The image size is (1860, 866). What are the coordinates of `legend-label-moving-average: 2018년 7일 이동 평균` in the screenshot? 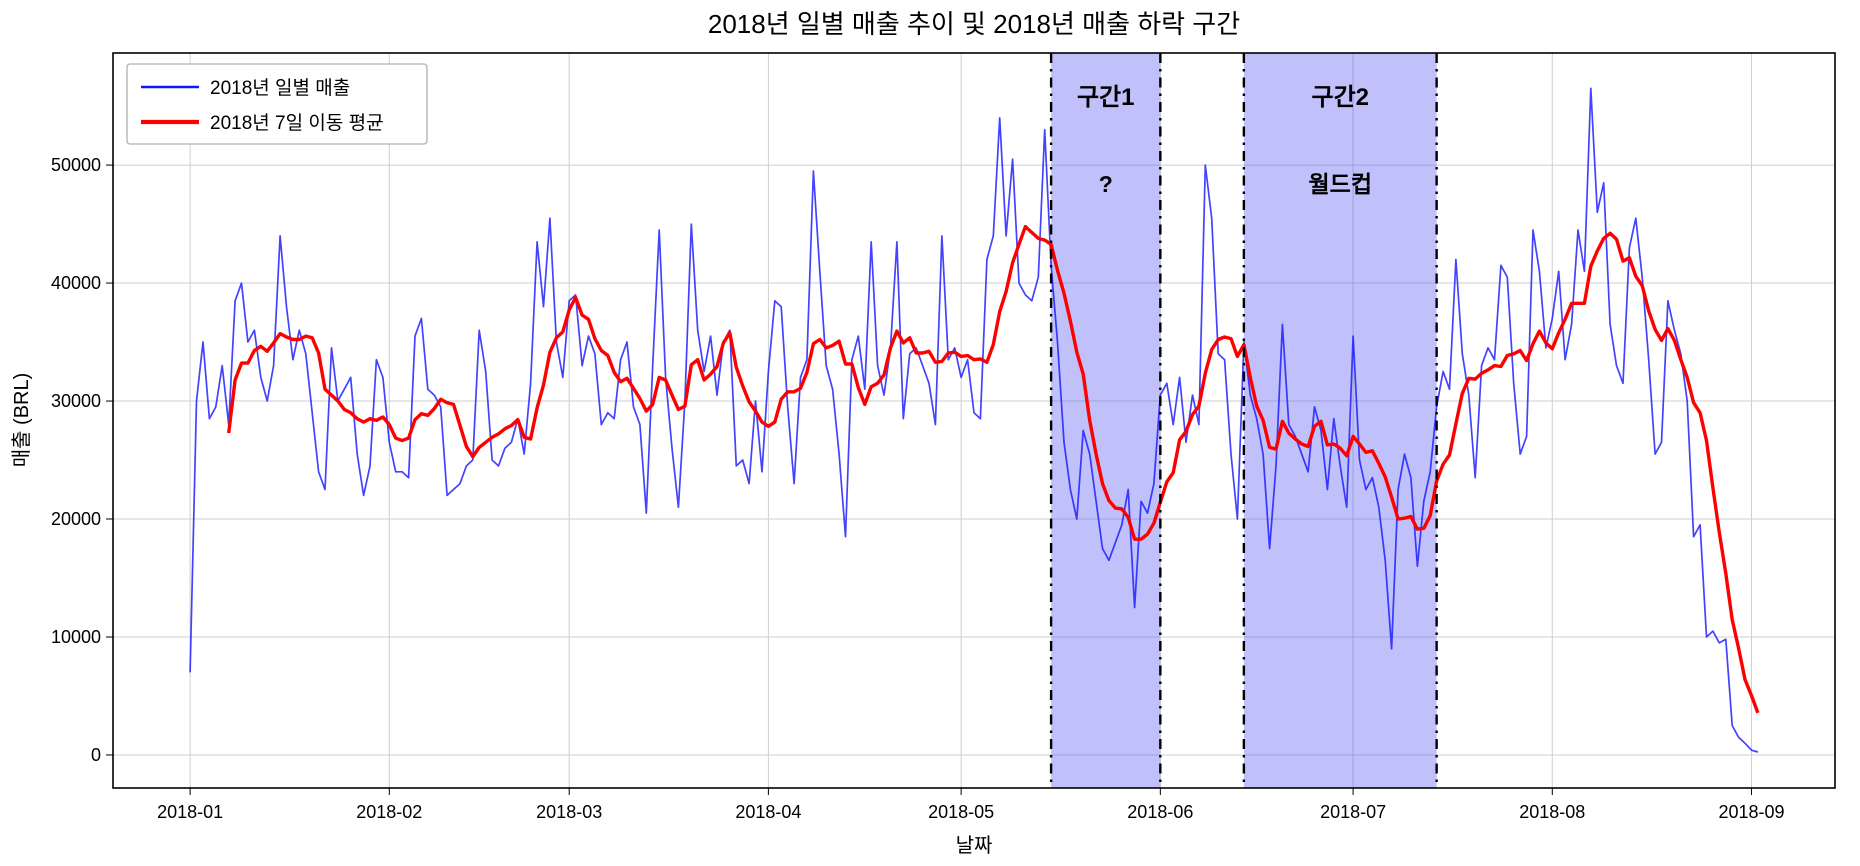 It's located at (297, 123).